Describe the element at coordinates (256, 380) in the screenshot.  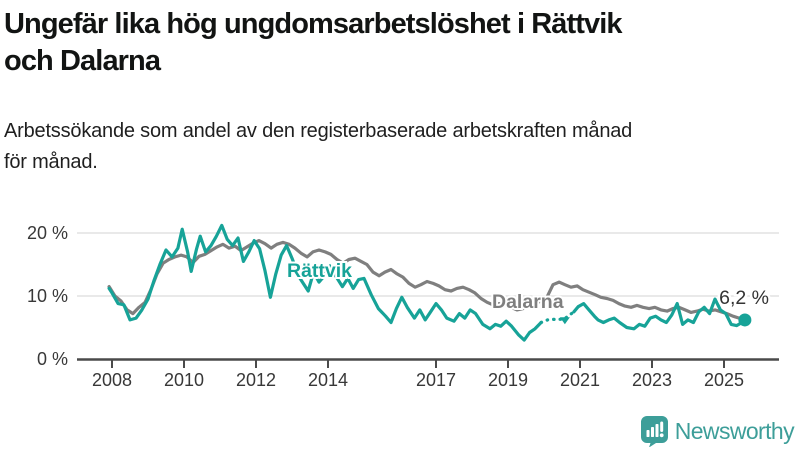
I see `x-axis-tick-label: 2012` at that location.